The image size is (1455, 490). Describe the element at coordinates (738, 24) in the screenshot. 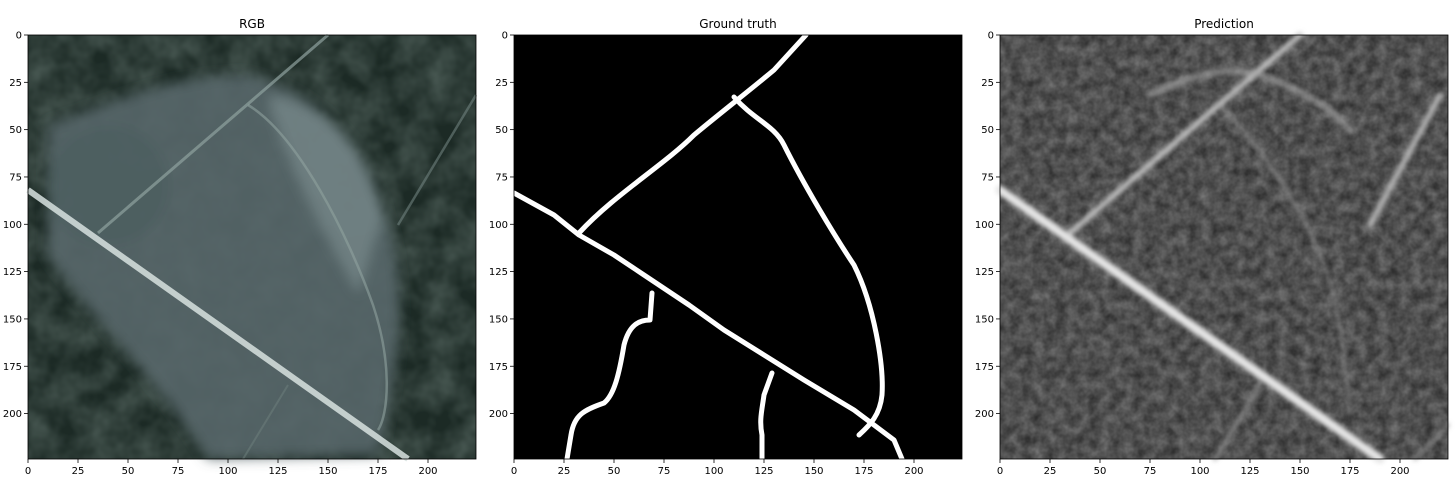

I see `panel-title-ground-truth: Ground truth` at that location.